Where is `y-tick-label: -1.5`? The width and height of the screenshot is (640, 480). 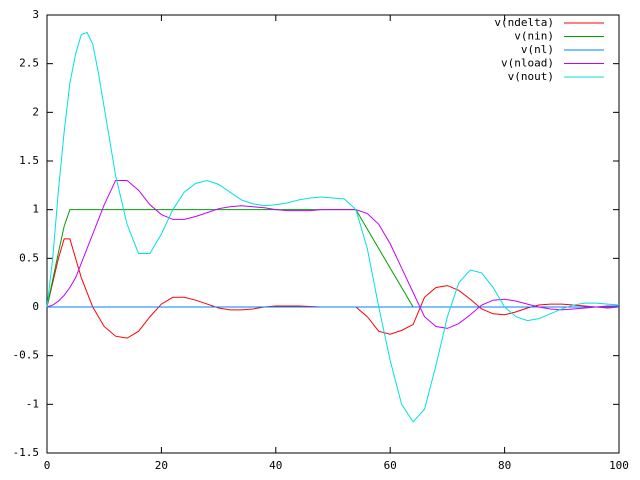 y-tick-label: -1.5 is located at coordinates (26, 452).